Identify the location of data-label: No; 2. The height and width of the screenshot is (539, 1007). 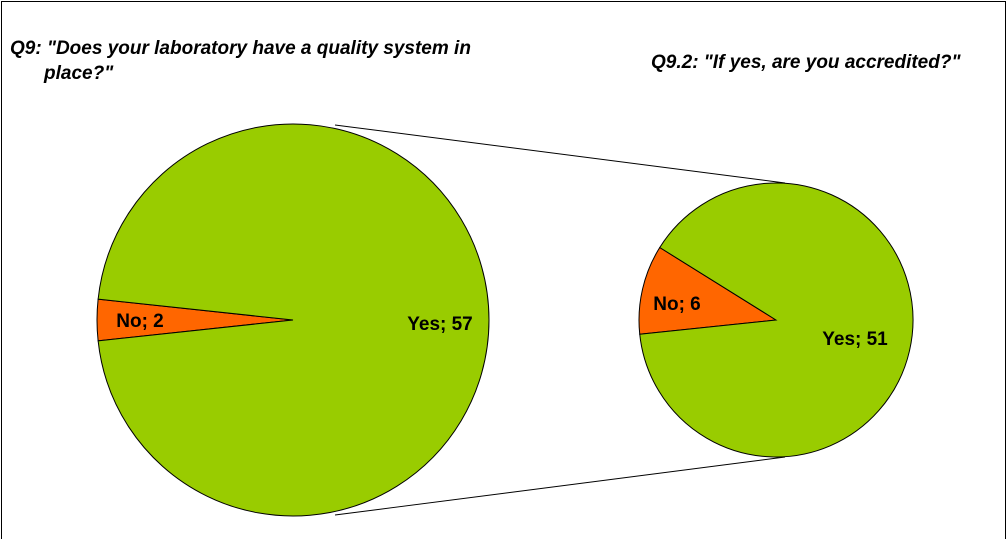
(140, 321).